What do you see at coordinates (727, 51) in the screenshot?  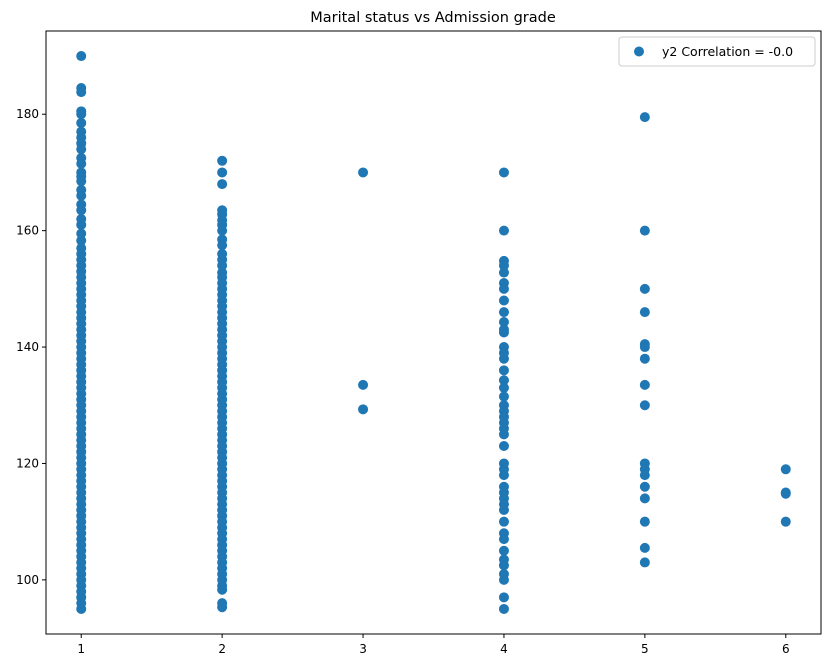 I see `legend-label: y2 Correlation = -0.0` at bounding box center [727, 51].